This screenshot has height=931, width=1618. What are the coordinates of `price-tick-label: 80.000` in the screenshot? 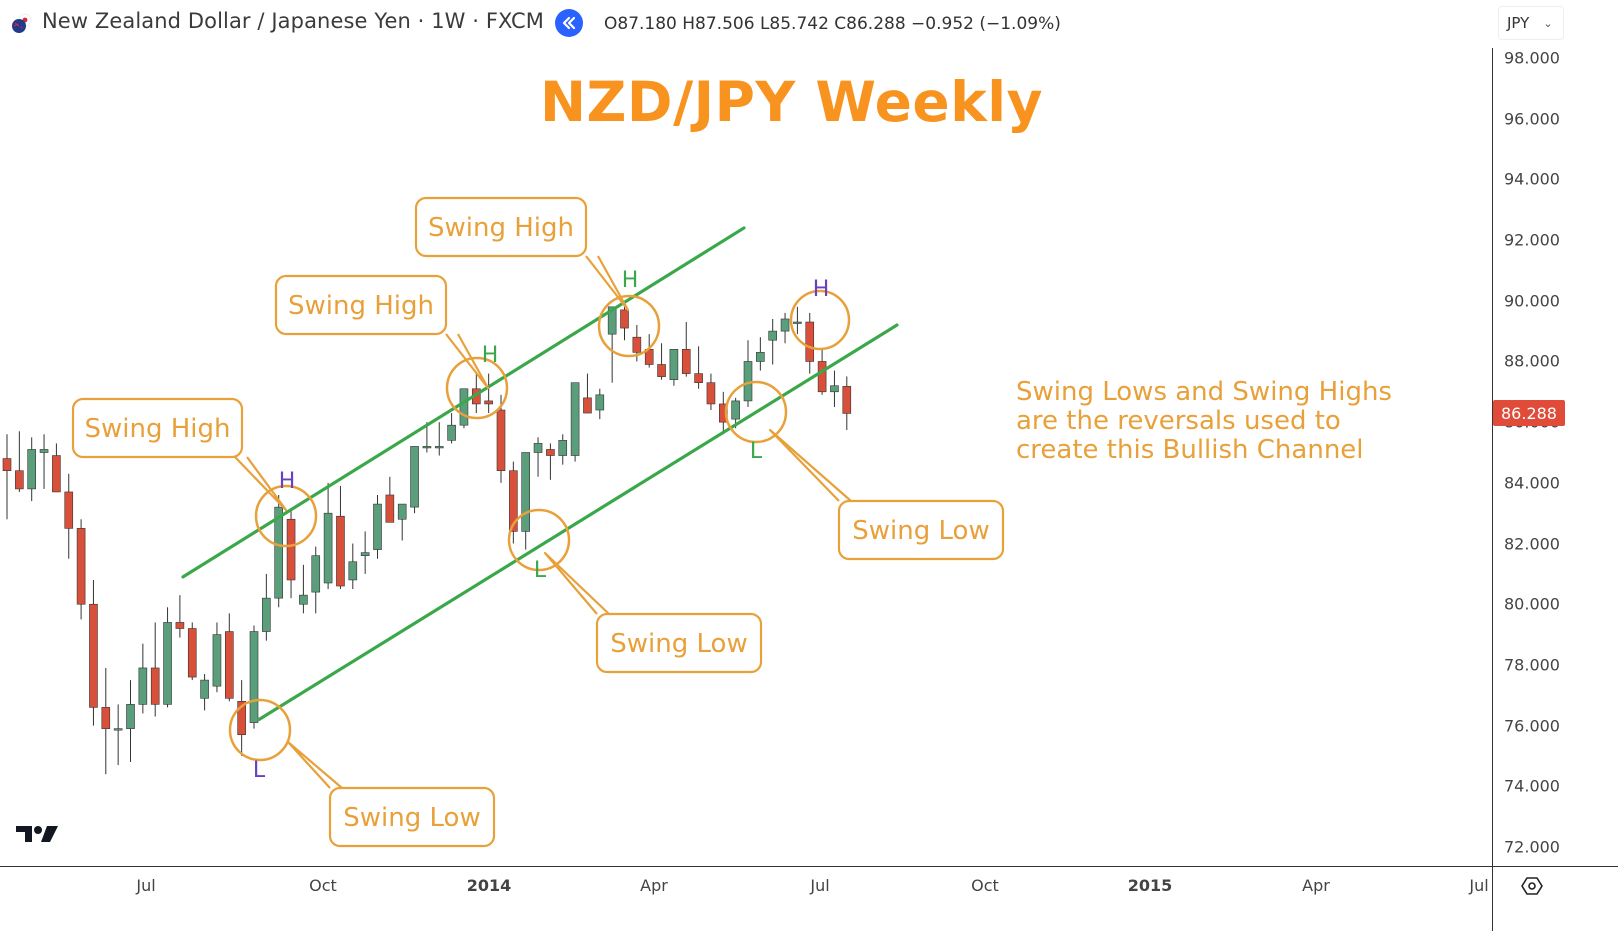 It's located at (1532, 604).